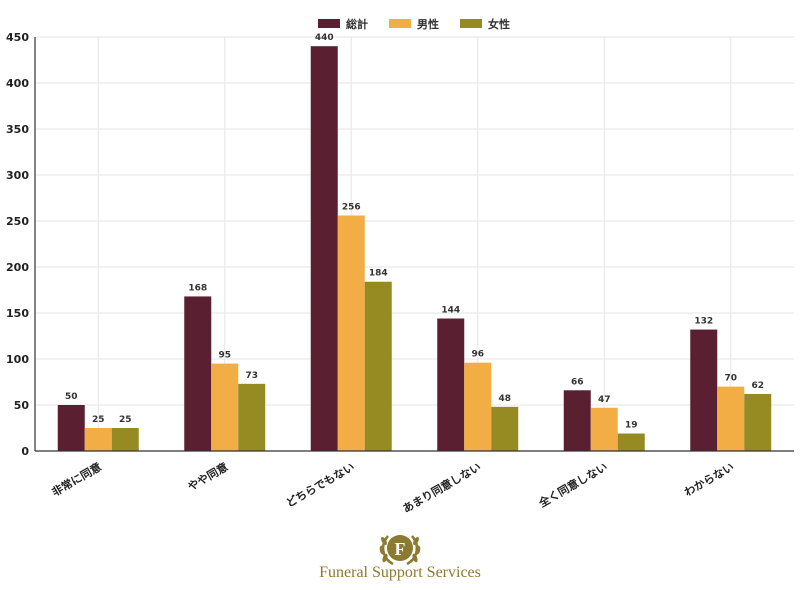 The height and width of the screenshot is (590, 800). What do you see at coordinates (757, 386) in the screenshot?
I see `data-label: 62` at bounding box center [757, 386].